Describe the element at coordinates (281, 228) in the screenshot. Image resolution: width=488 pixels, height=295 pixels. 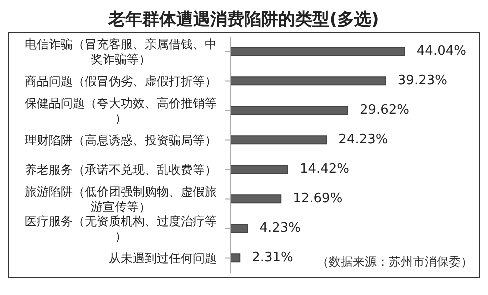
I see `data-label: 4.23%` at that location.